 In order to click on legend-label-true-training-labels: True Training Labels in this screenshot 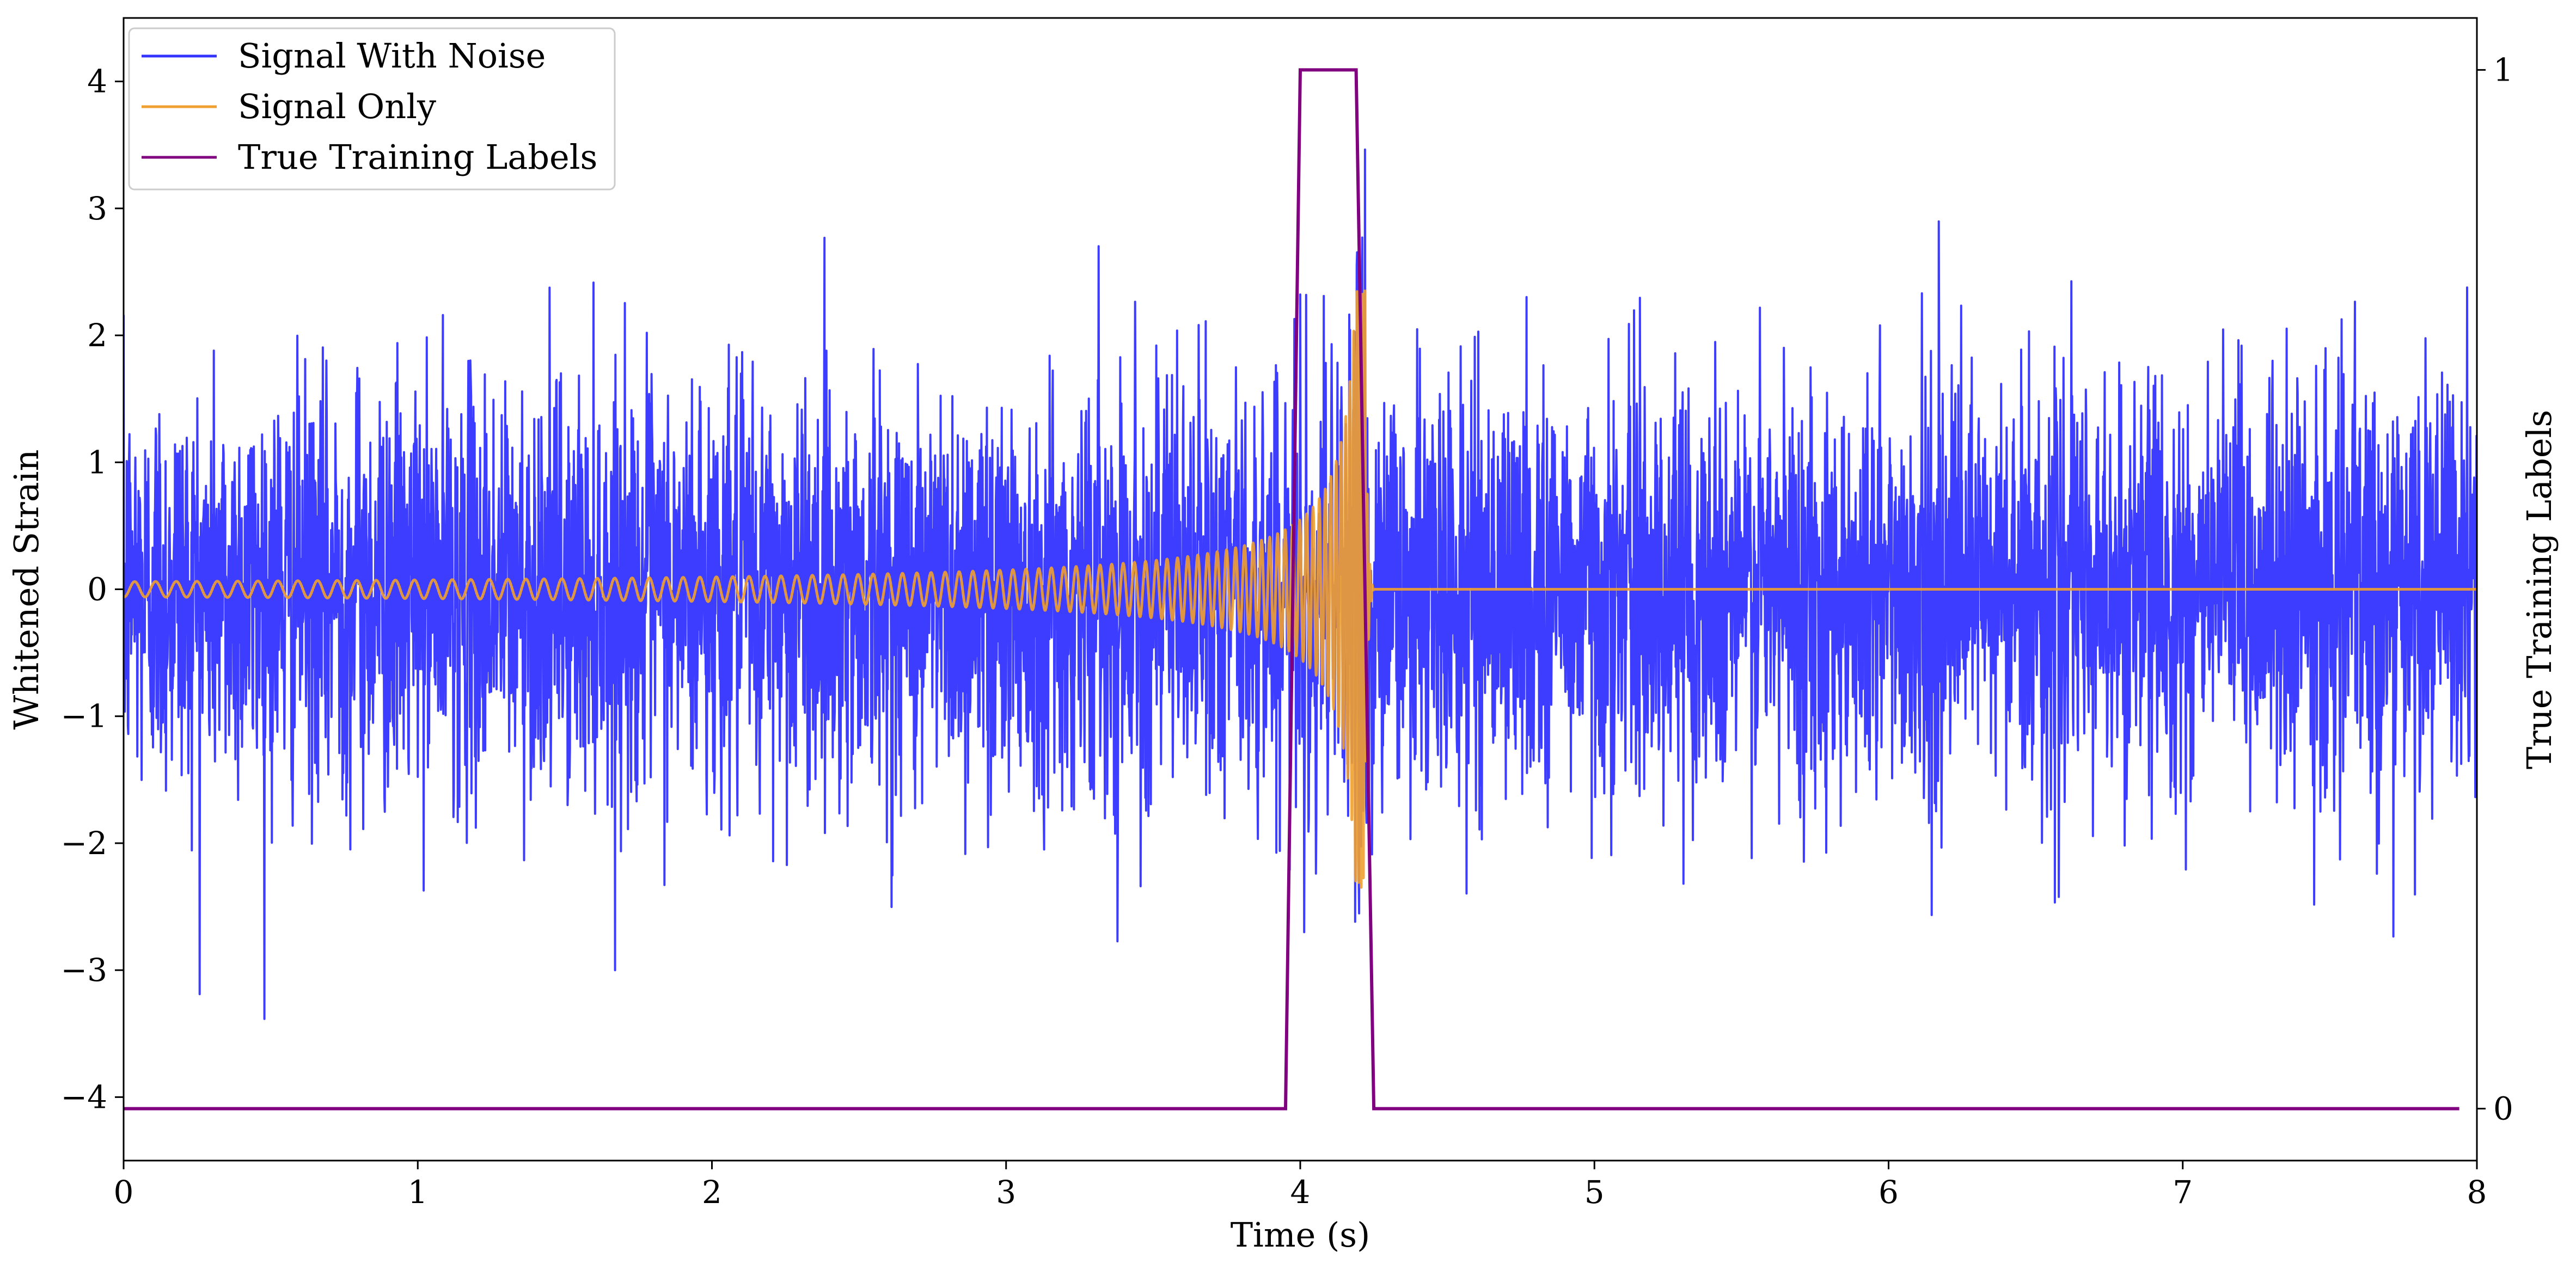, I will do `click(417, 157)`.